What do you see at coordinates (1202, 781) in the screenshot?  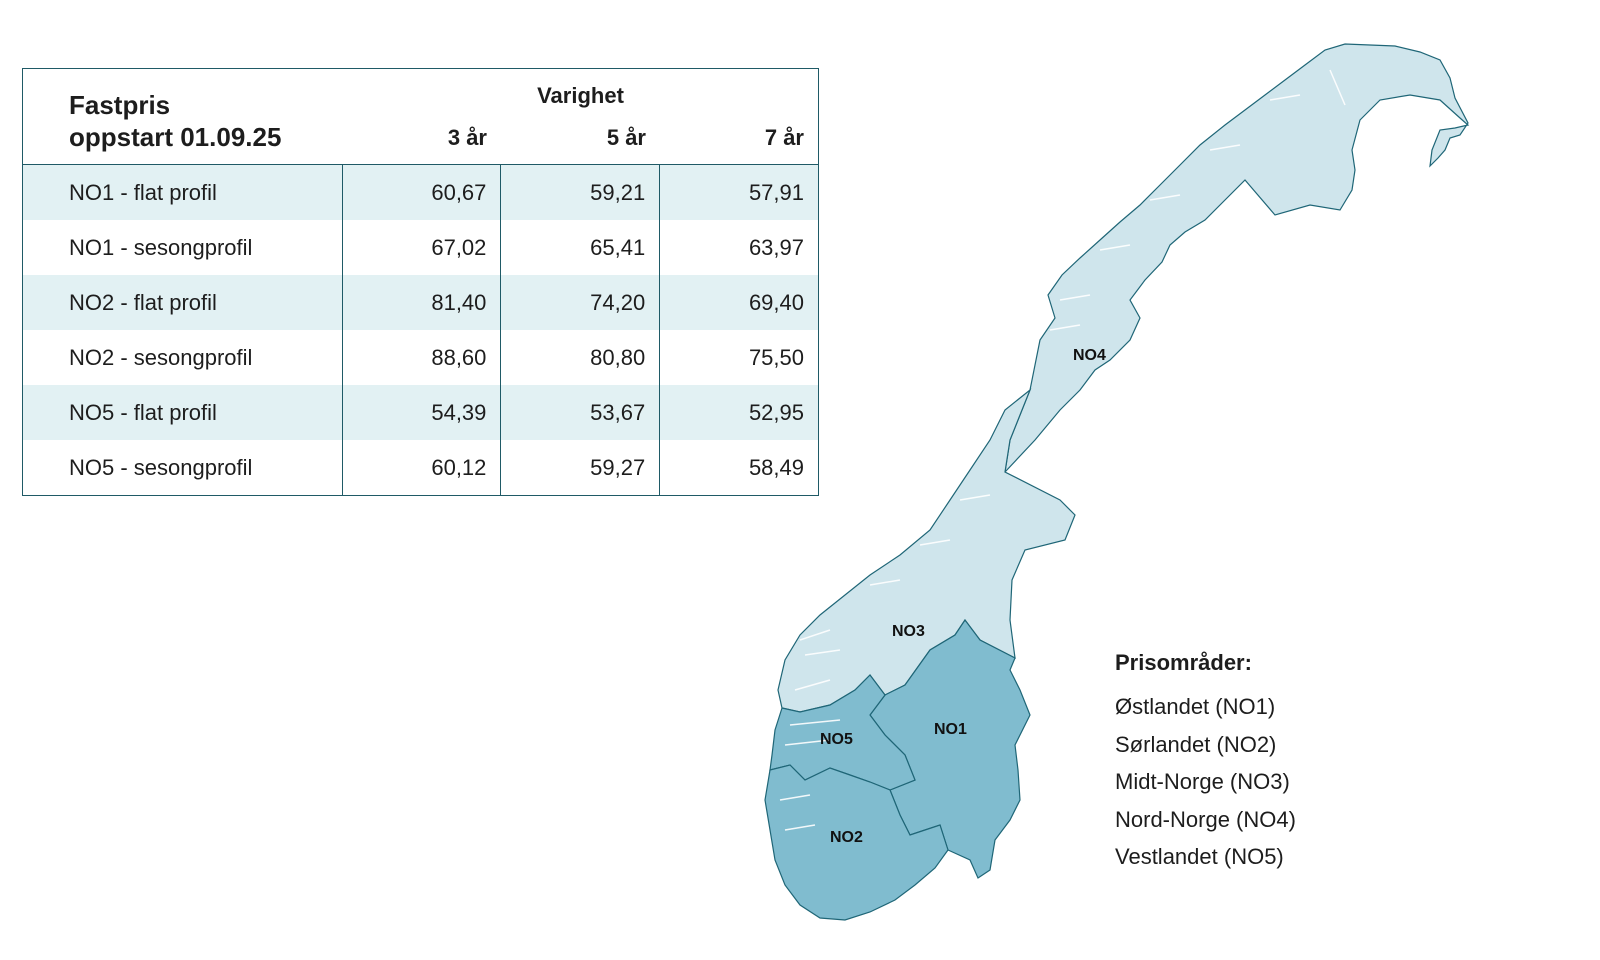 I see `legend-item-no3: Midt-Norge (NO3)` at bounding box center [1202, 781].